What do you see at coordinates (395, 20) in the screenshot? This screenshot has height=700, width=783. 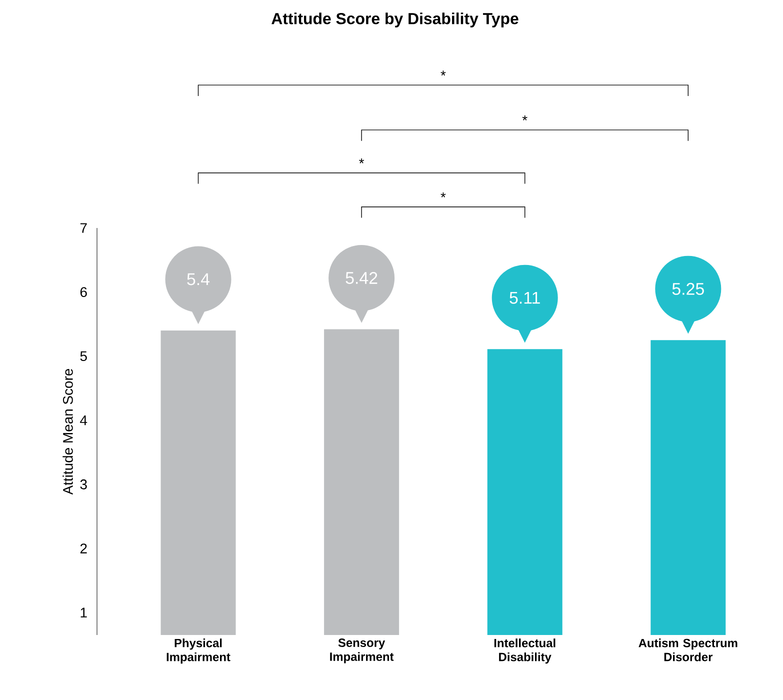 I see `chart-title: Attitude Score by Disability Type` at bounding box center [395, 20].